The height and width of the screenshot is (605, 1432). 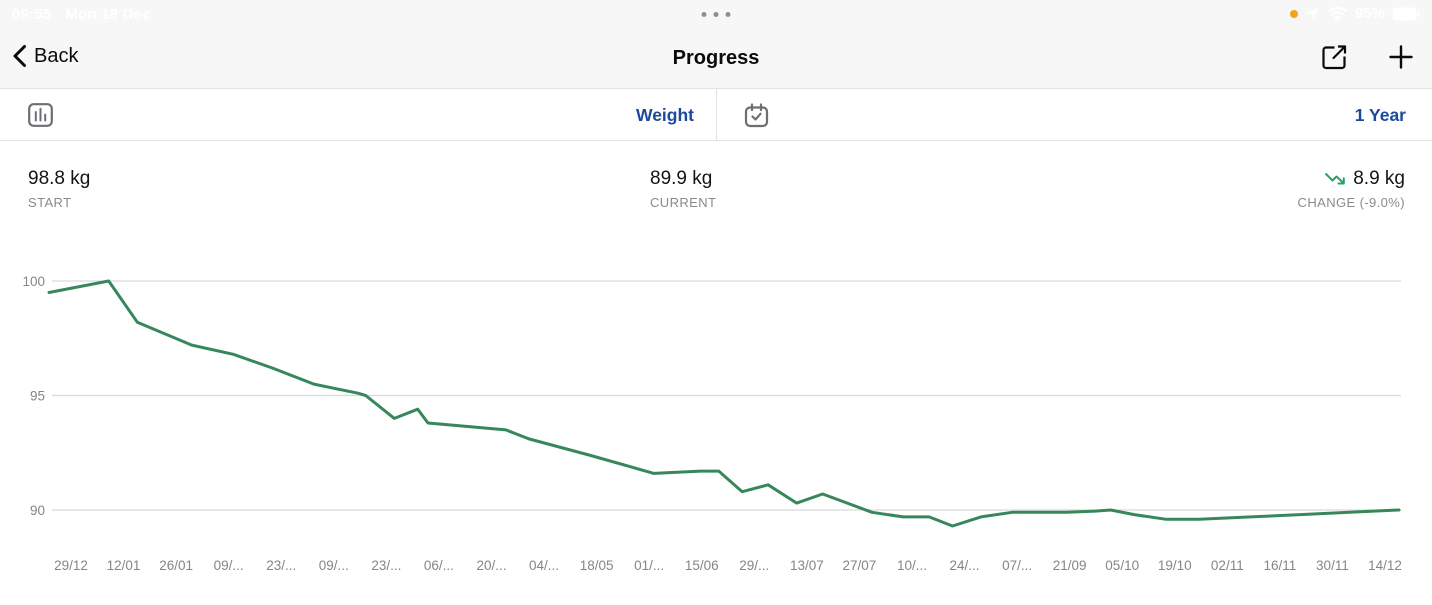 What do you see at coordinates (681, 178) in the screenshot?
I see `current-value: 89.9 kg` at bounding box center [681, 178].